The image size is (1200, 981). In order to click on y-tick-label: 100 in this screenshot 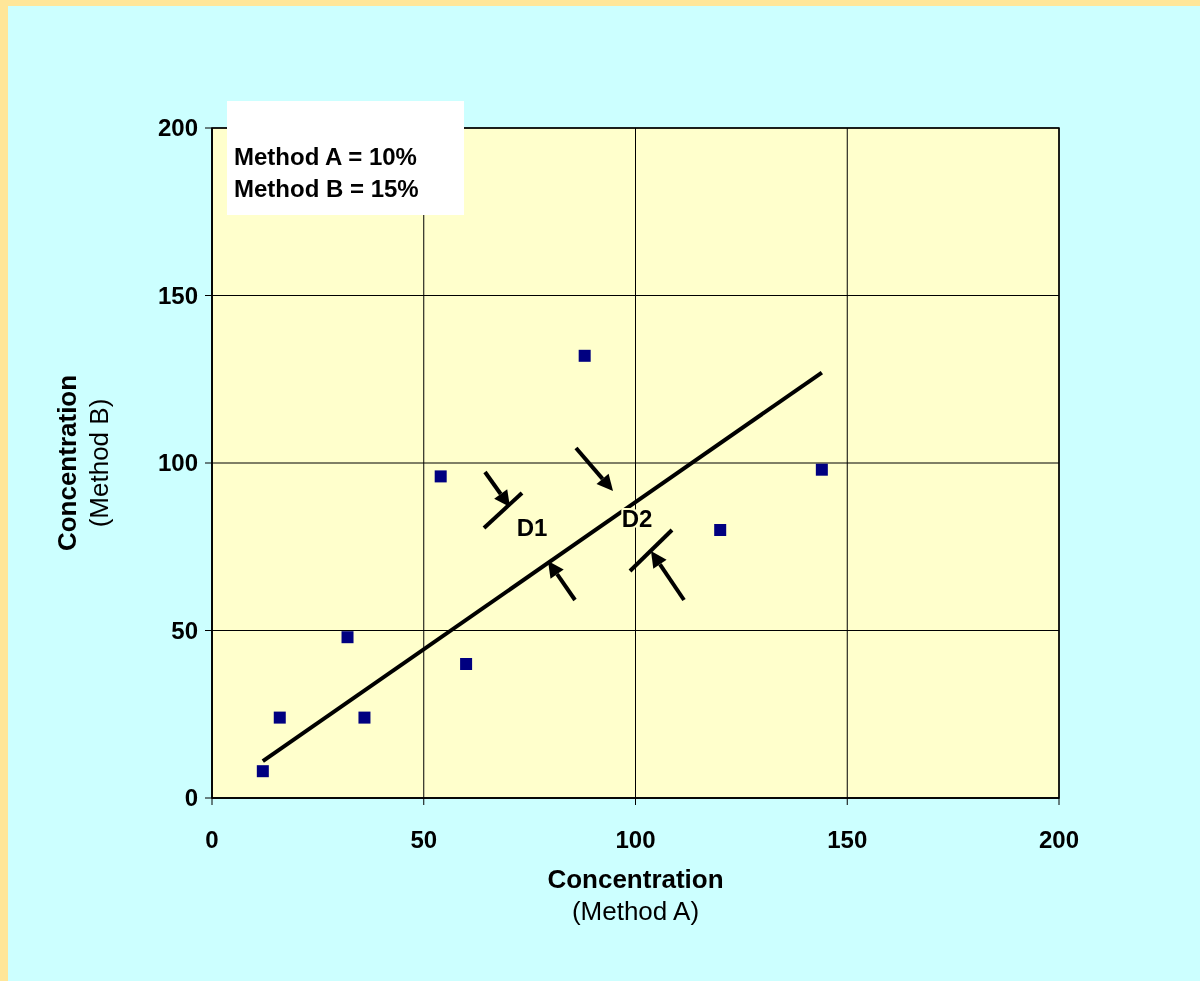, I will do `click(177, 462)`.